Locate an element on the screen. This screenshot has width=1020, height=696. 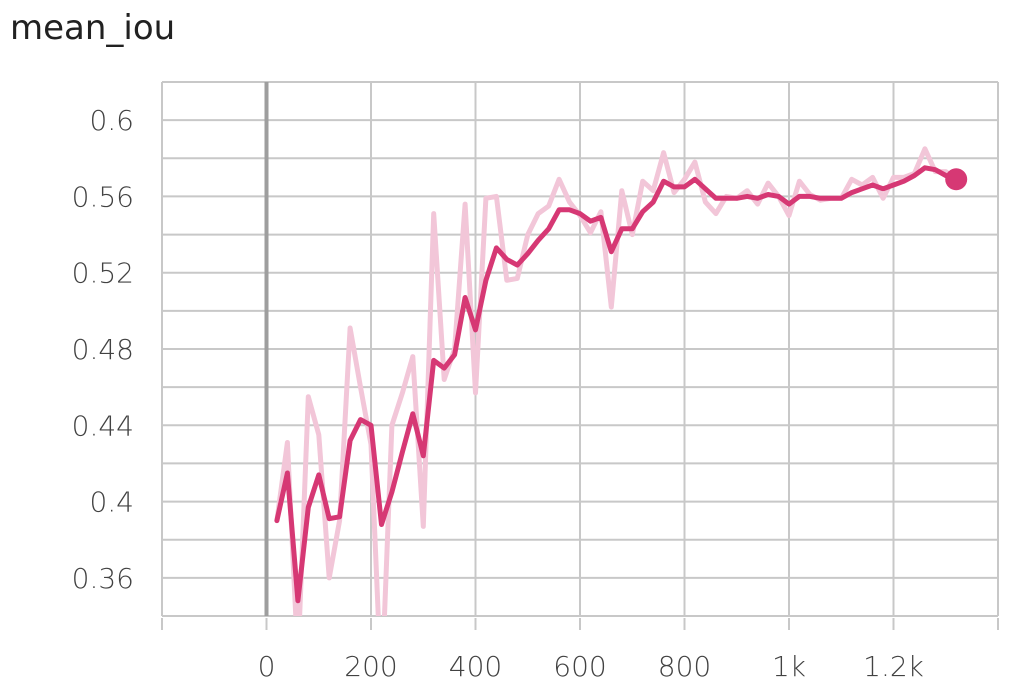
x-tick-label: 200 is located at coordinates (370, 666).